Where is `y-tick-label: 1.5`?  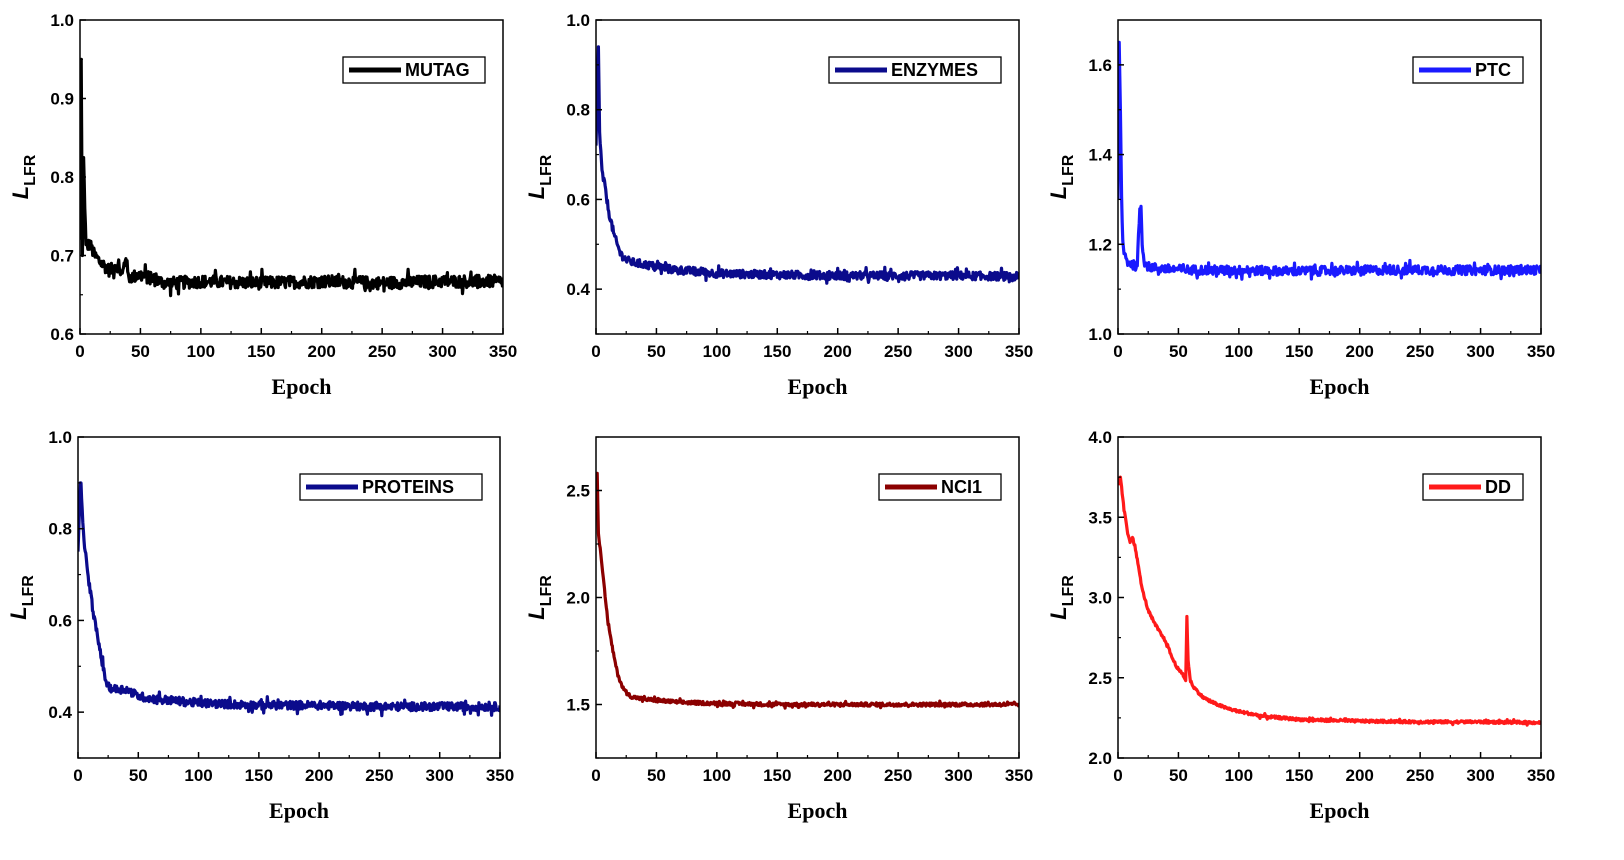 y-tick-label: 1.5 is located at coordinates (578, 705).